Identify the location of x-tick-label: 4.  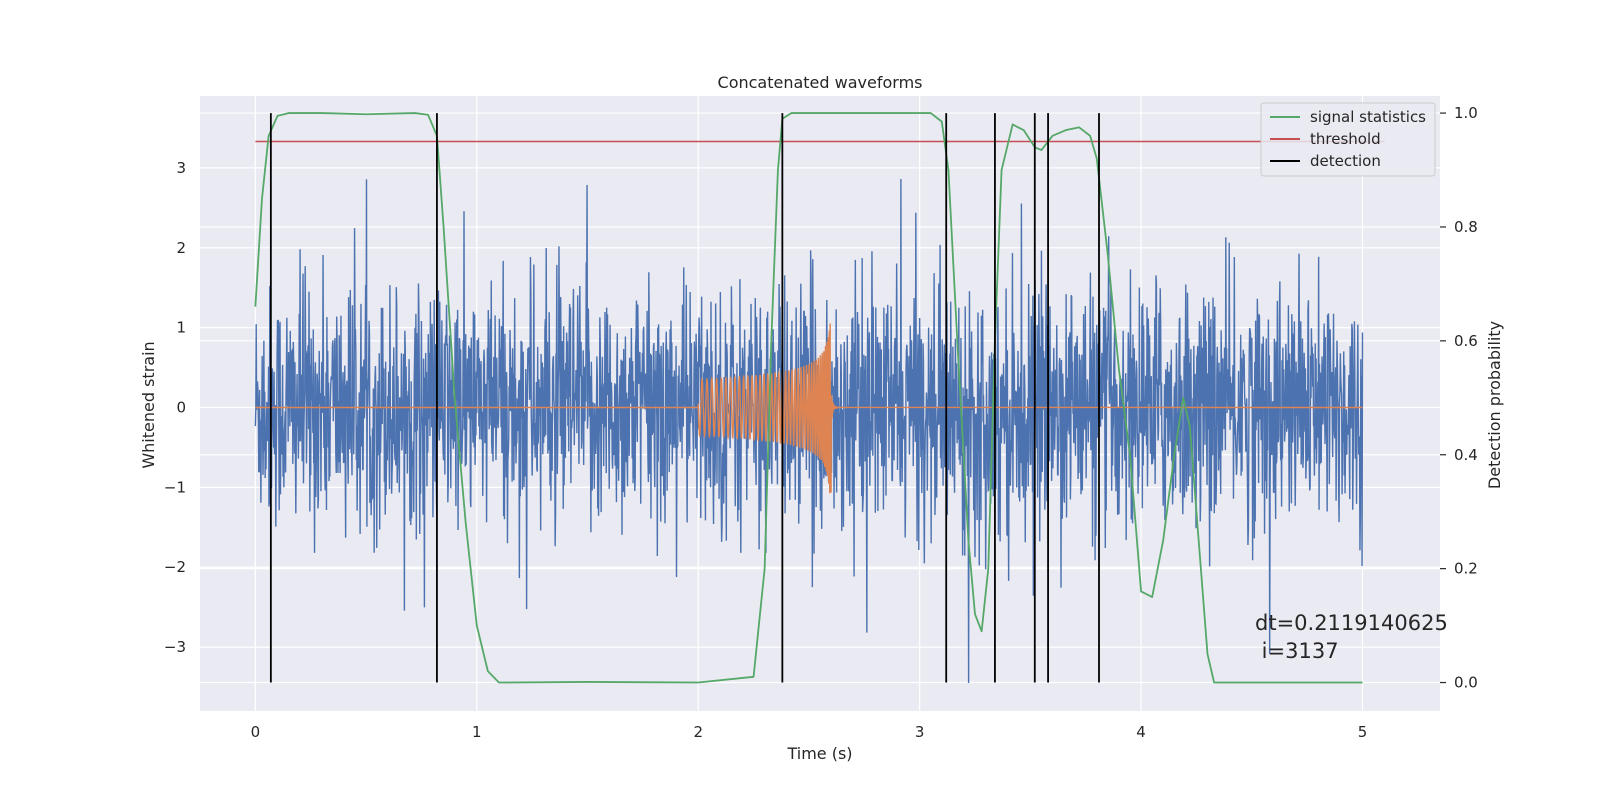
(1141, 732).